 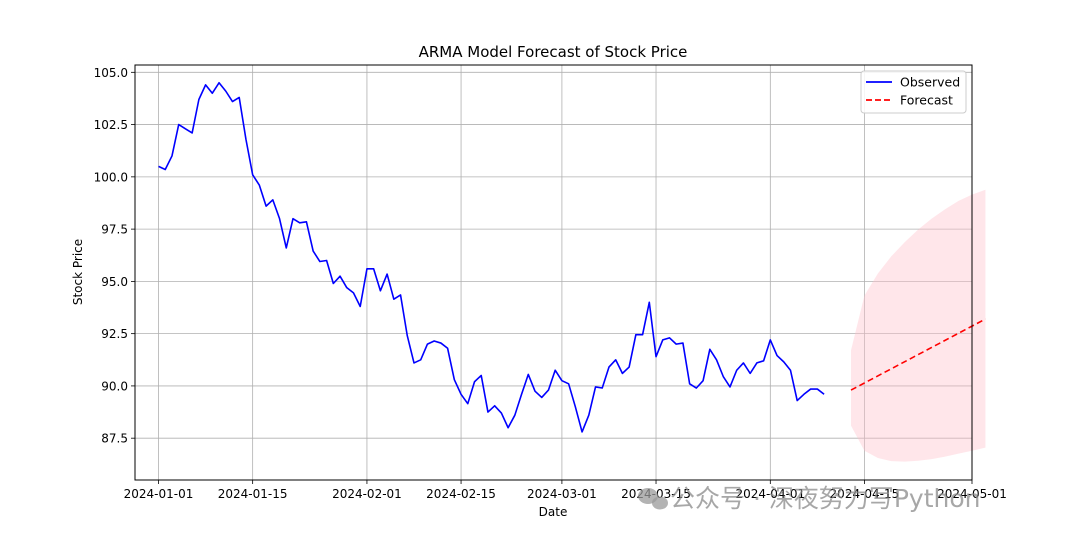 I want to click on x-tick-label: 2024-03-01, so click(x=562, y=494).